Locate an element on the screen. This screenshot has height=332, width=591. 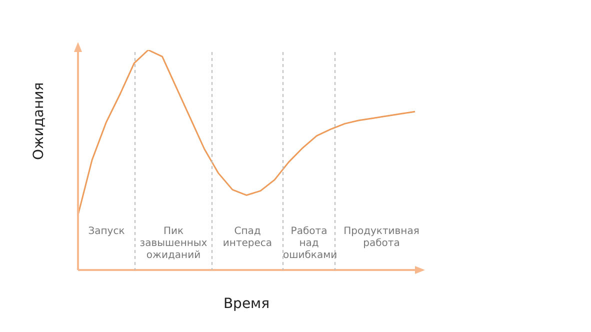
annotation: Пик завышенных ожиданий is located at coordinates (173, 244).